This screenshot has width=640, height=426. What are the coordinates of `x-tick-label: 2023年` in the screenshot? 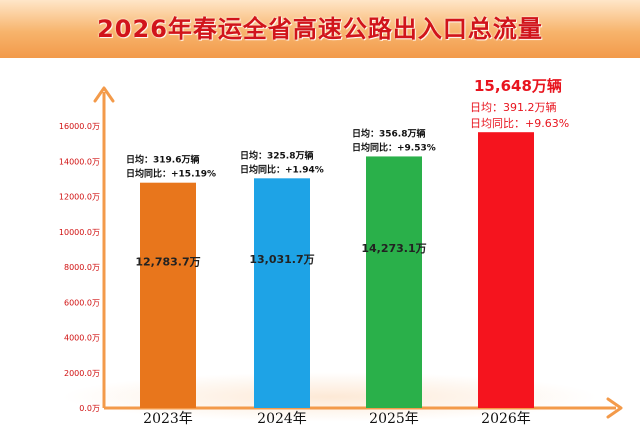 It's located at (168, 418).